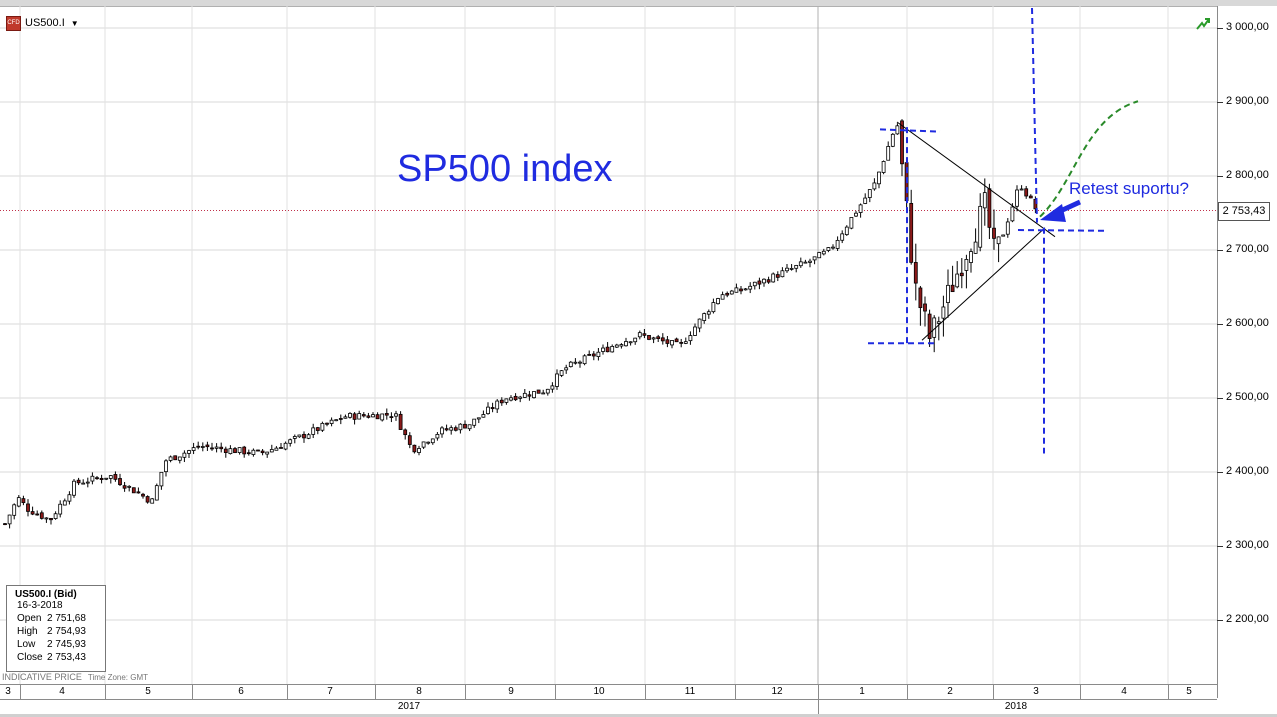 The height and width of the screenshot is (717, 1277). Describe the element at coordinates (1203, 24) in the screenshot. I see `trend-expand-icon` at that location.